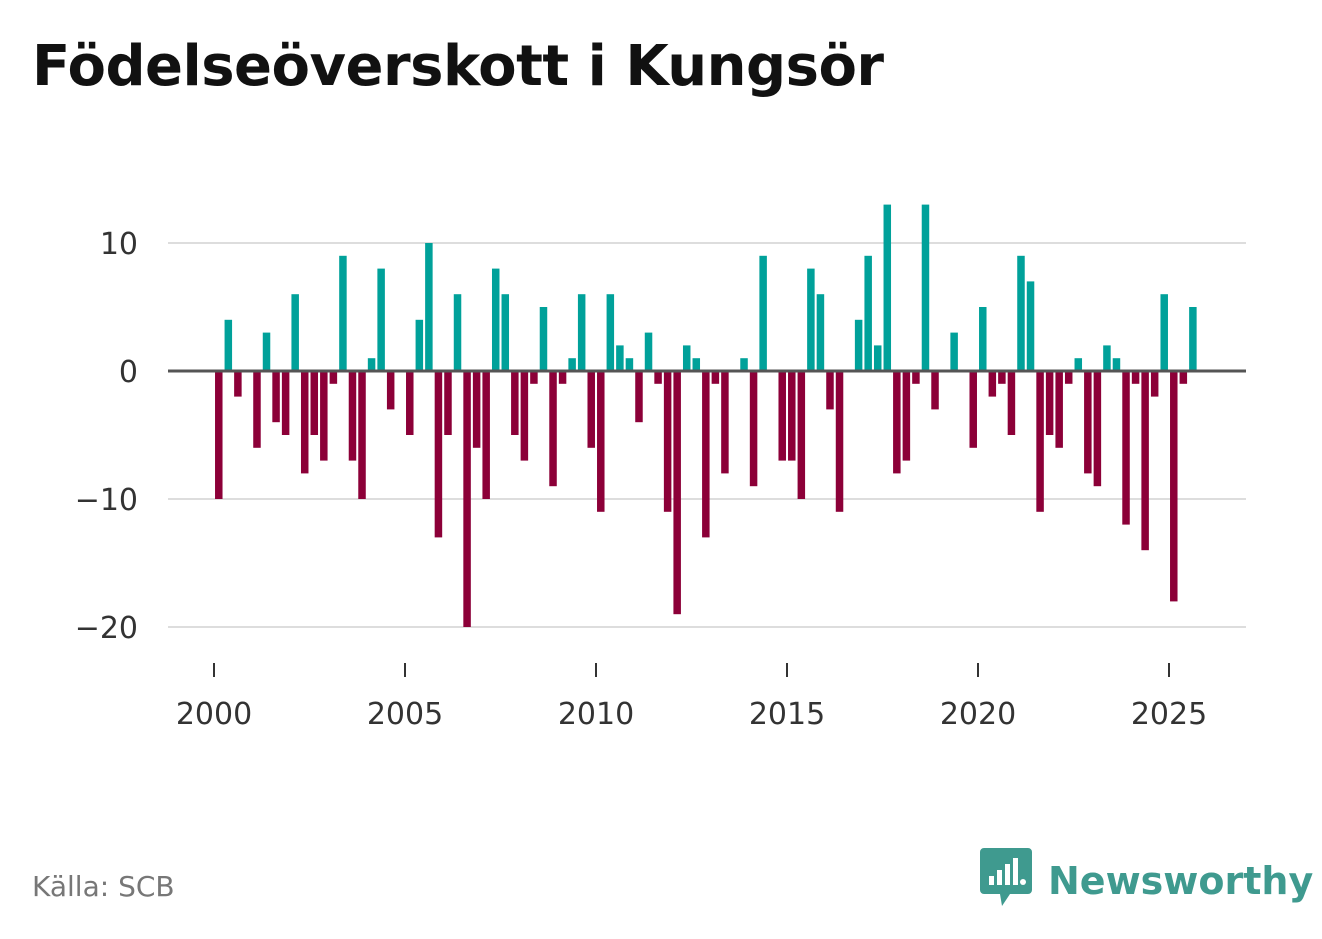 The image size is (1322, 939). What do you see at coordinates (106, 628) in the screenshot?
I see `y-tick-label: −20` at bounding box center [106, 628].